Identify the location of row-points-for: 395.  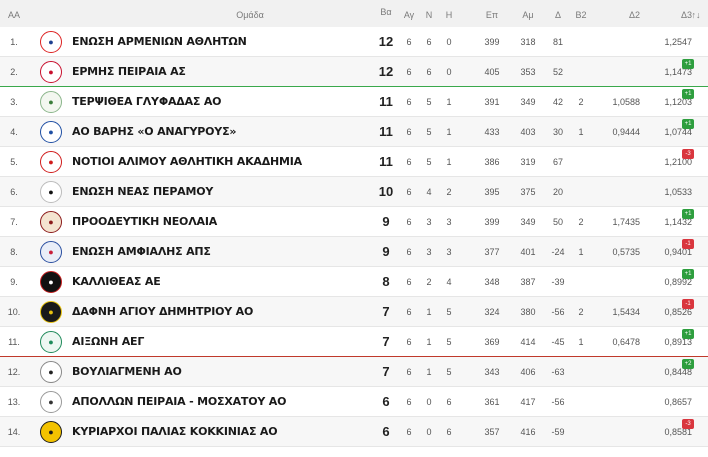
(492, 192).